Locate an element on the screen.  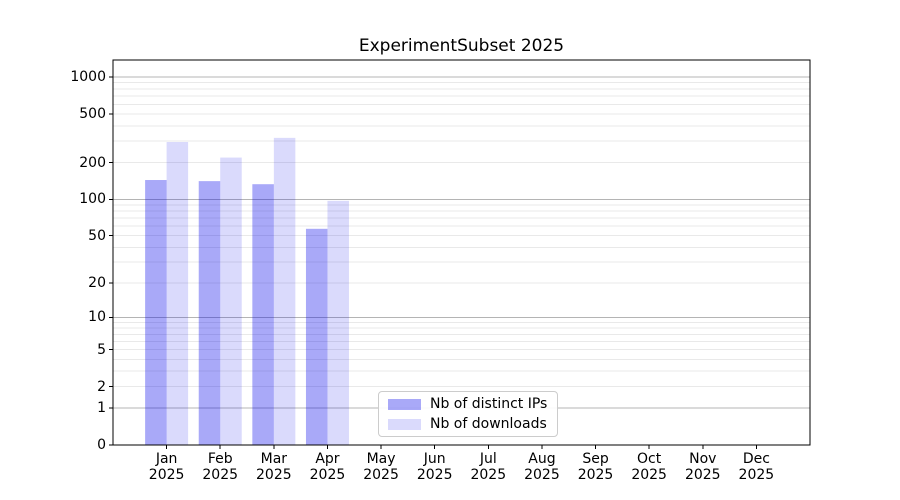
y-tick-label-500: 500 is located at coordinates (92, 113).